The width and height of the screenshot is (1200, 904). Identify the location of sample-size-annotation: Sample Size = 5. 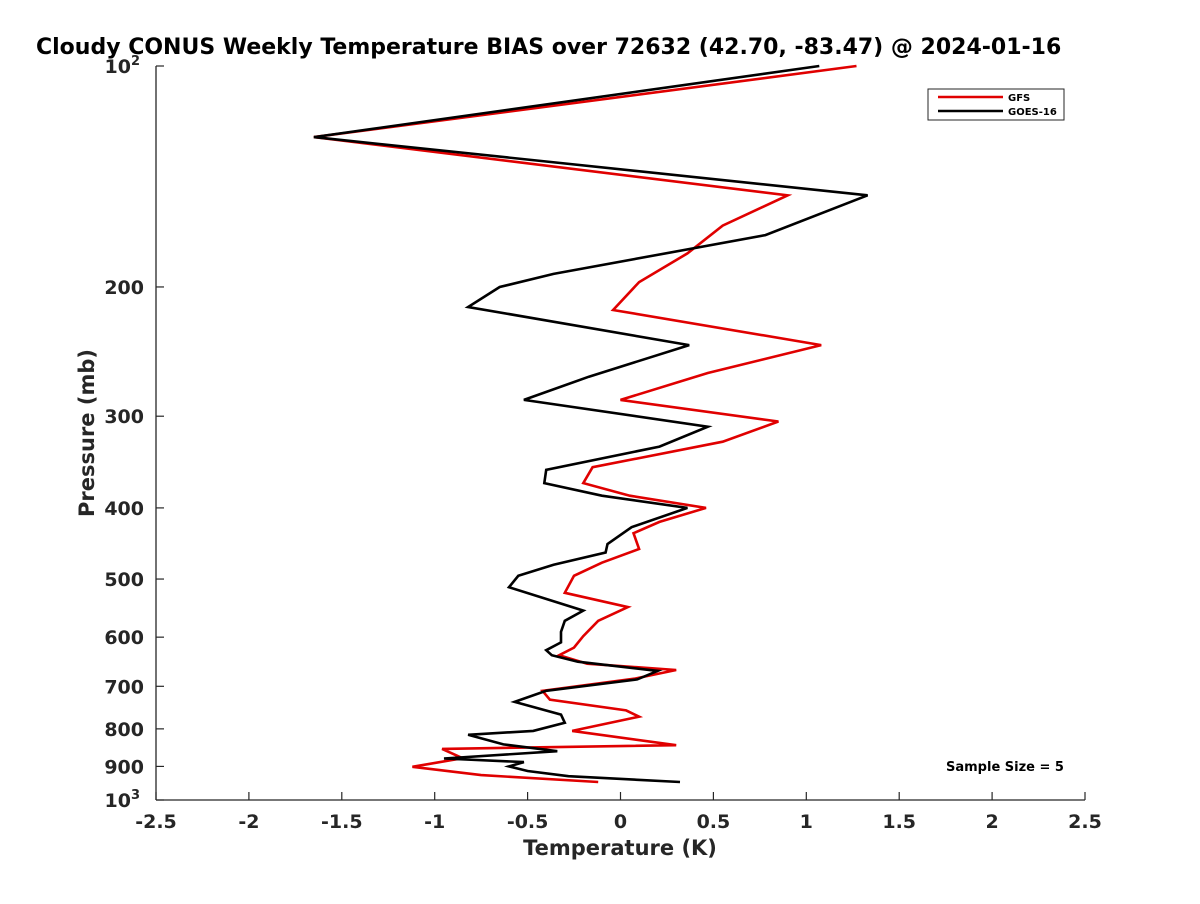
(1005, 767).